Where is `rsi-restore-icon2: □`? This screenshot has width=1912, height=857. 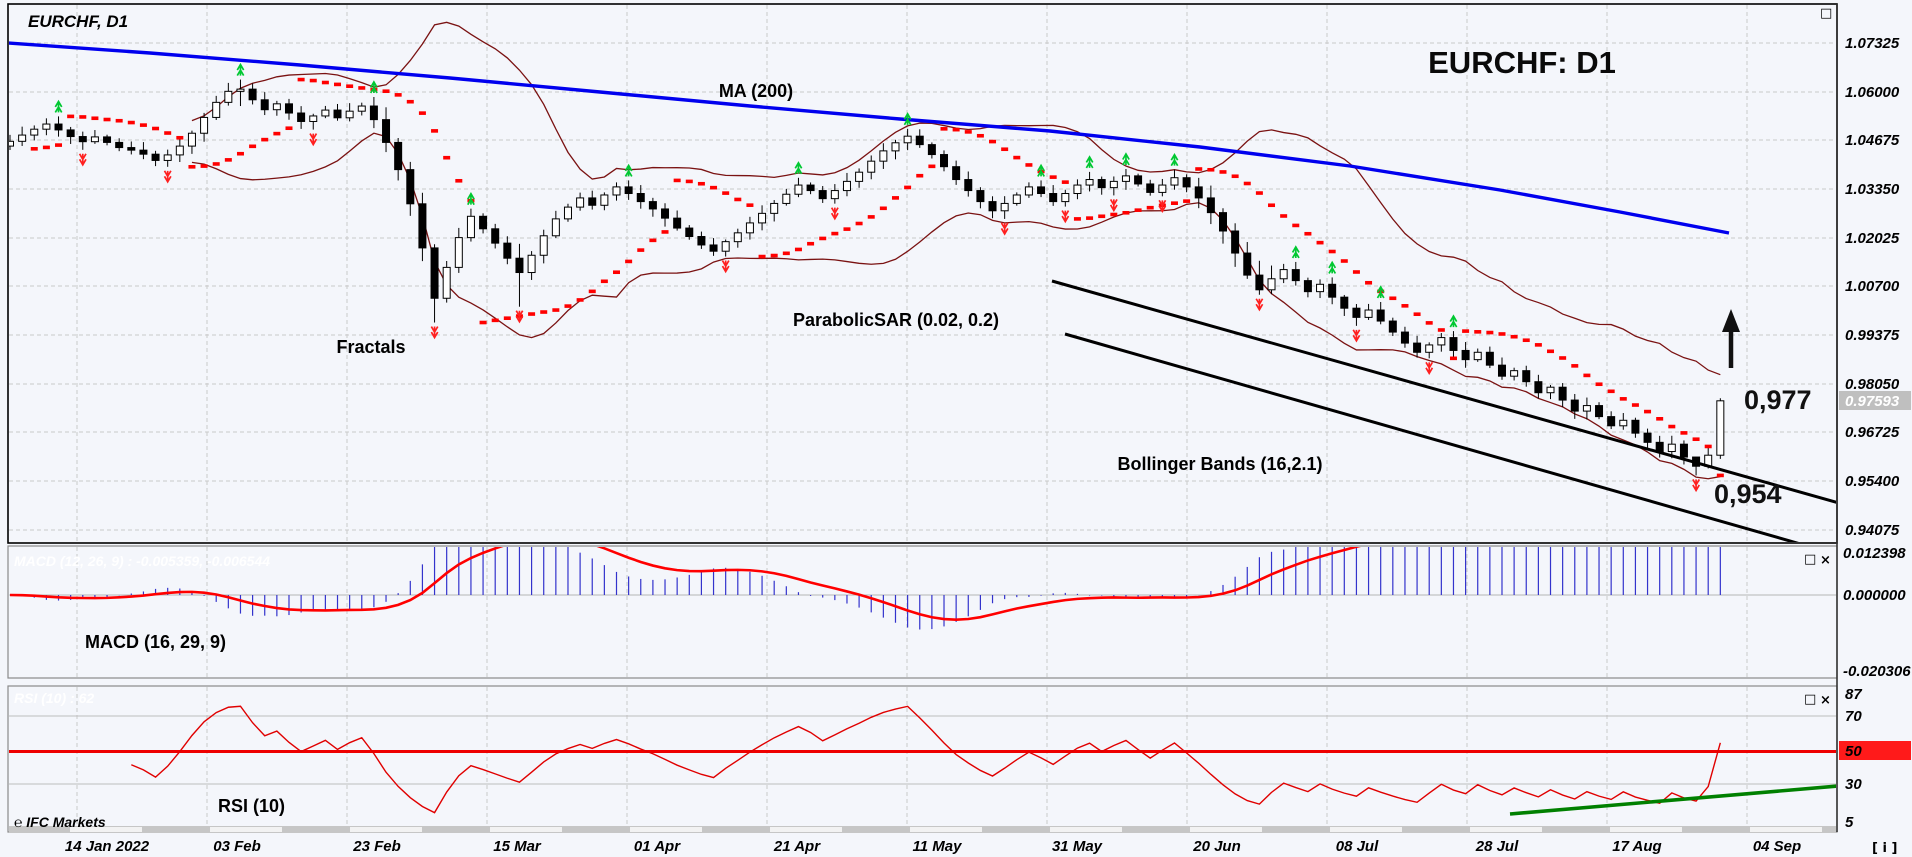 rsi-restore-icon2: □ is located at coordinates (1810, 699).